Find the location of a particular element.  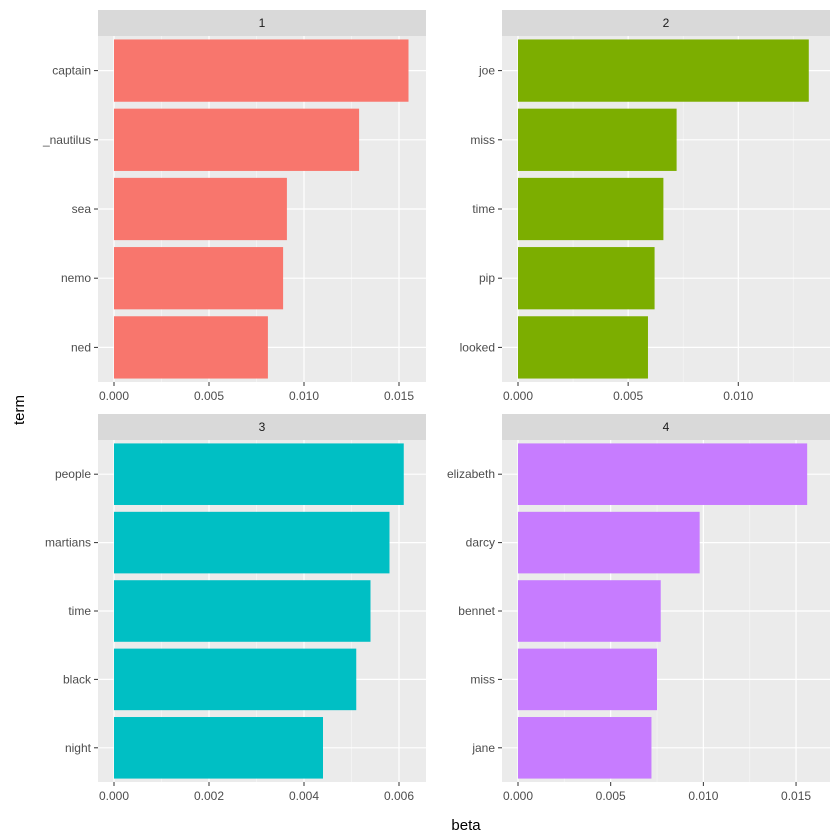

x-axis-title: beta is located at coordinates (466, 825).